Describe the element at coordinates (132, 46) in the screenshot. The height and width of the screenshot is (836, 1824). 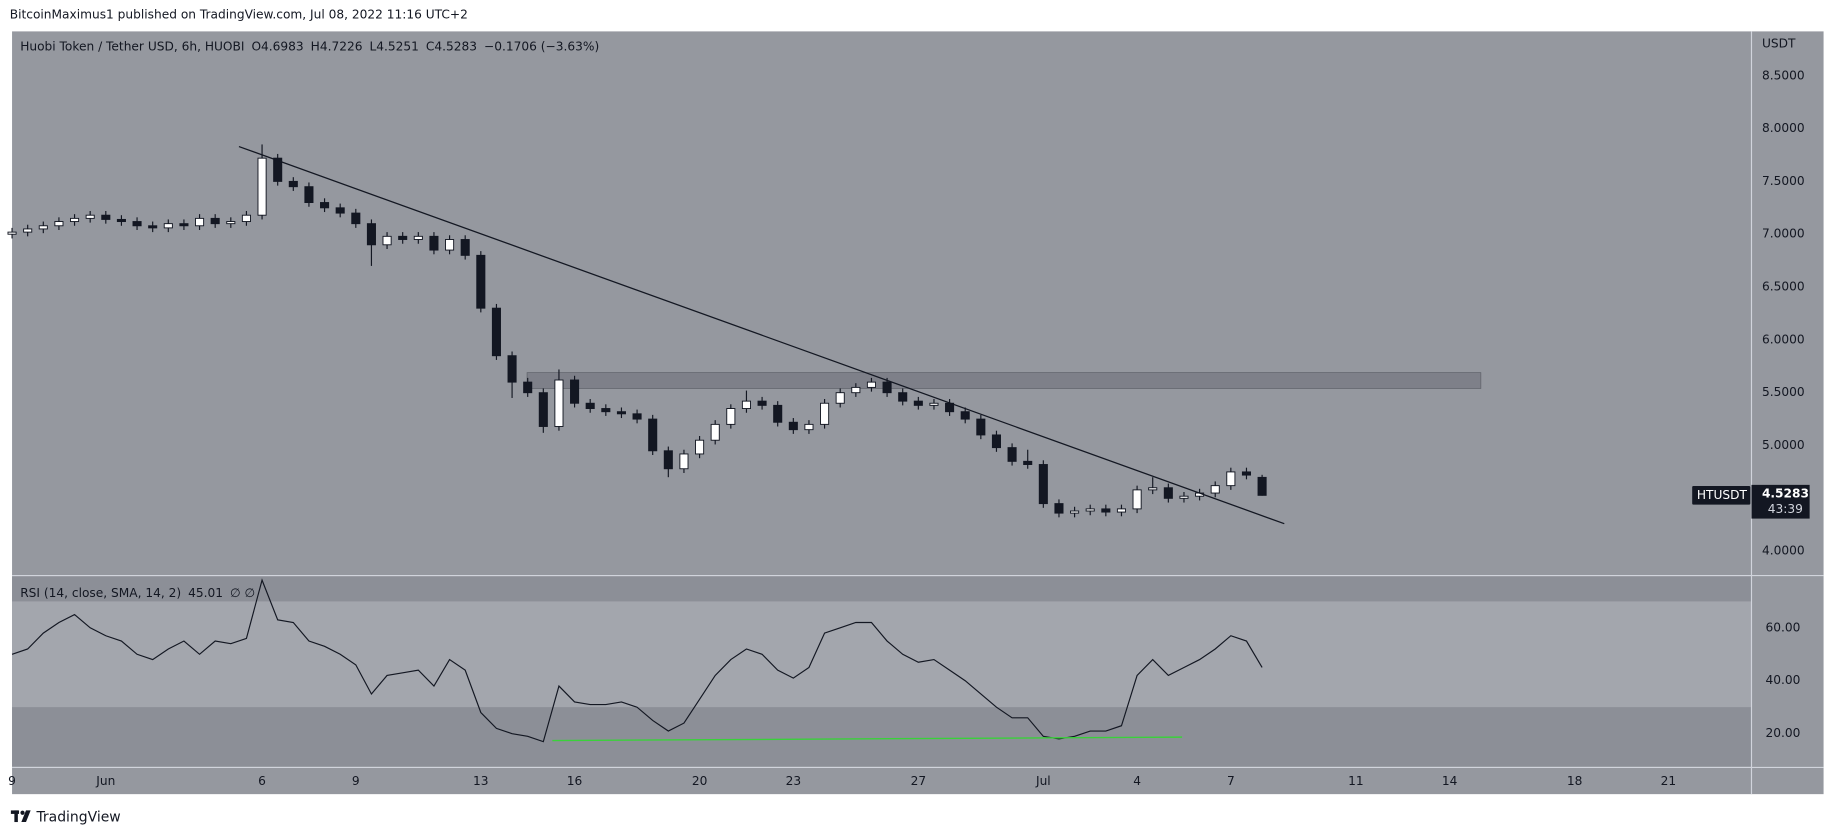
I see `symbol-title: Huobi Token / Tether USD, 6h, HUOBI` at that location.